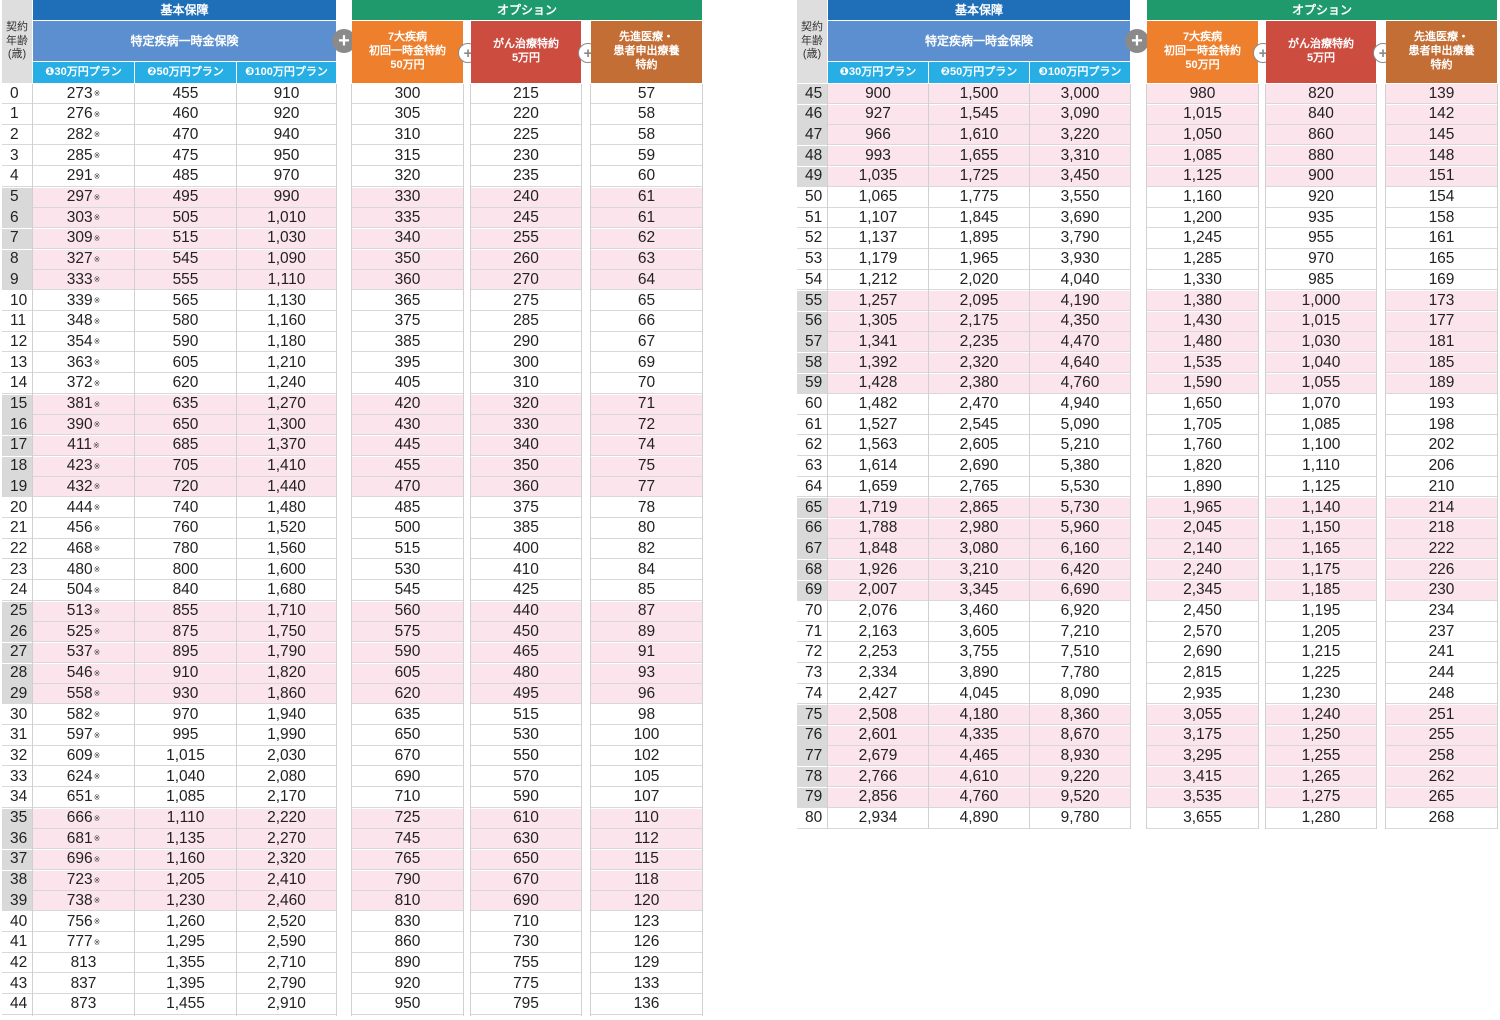 Image resolution: width=1500 pixels, height=1020 pixels. I want to click on seven-disease-rider-premium: 1,430, so click(1202, 321).